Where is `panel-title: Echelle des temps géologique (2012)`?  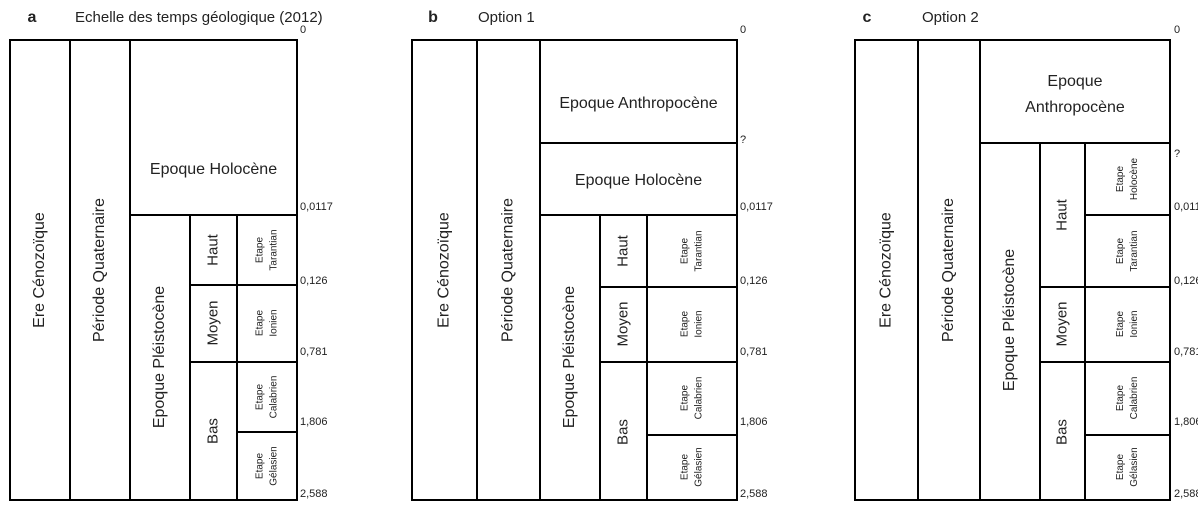 panel-title: Echelle des temps géologique (2012) is located at coordinates (199, 17).